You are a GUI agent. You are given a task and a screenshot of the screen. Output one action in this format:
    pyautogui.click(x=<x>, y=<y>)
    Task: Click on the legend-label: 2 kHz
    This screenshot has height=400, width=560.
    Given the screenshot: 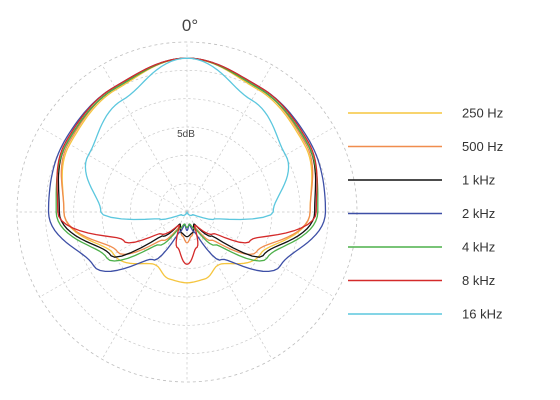 What is the action you would take?
    pyautogui.click(x=478, y=213)
    